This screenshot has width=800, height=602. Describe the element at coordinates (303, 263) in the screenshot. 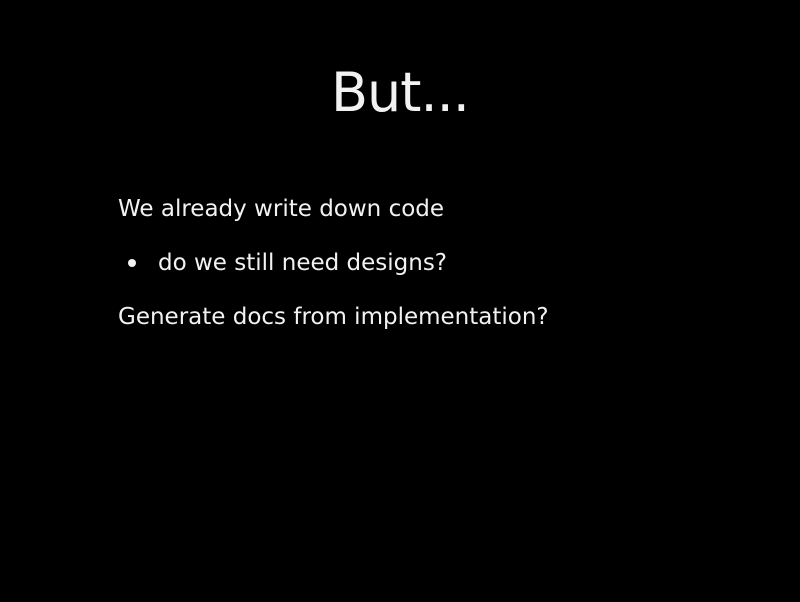

I see `sub-bullet-text: do we still need designs?` at that location.